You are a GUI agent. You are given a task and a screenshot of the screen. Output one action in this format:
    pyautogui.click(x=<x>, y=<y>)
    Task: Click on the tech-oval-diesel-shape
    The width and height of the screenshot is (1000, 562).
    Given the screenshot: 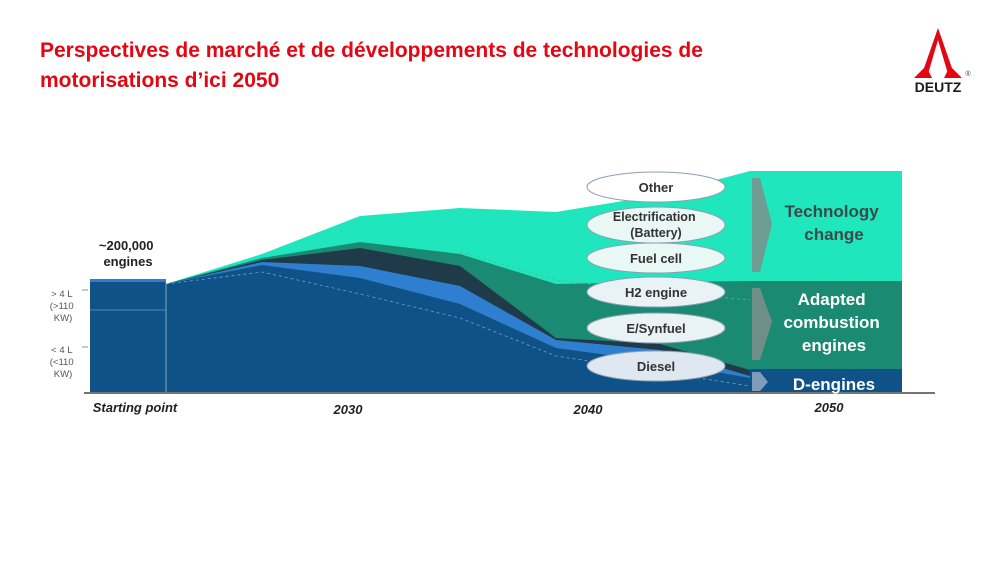 What is the action you would take?
    pyautogui.click(x=656, y=366)
    